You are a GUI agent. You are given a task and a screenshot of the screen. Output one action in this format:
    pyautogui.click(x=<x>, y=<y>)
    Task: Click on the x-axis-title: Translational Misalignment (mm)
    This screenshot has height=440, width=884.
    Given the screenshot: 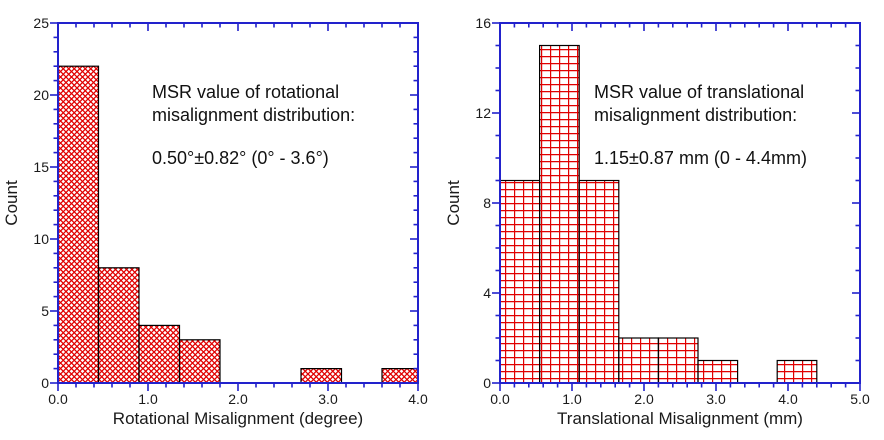 What is the action you would take?
    pyautogui.click(x=680, y=418)
    